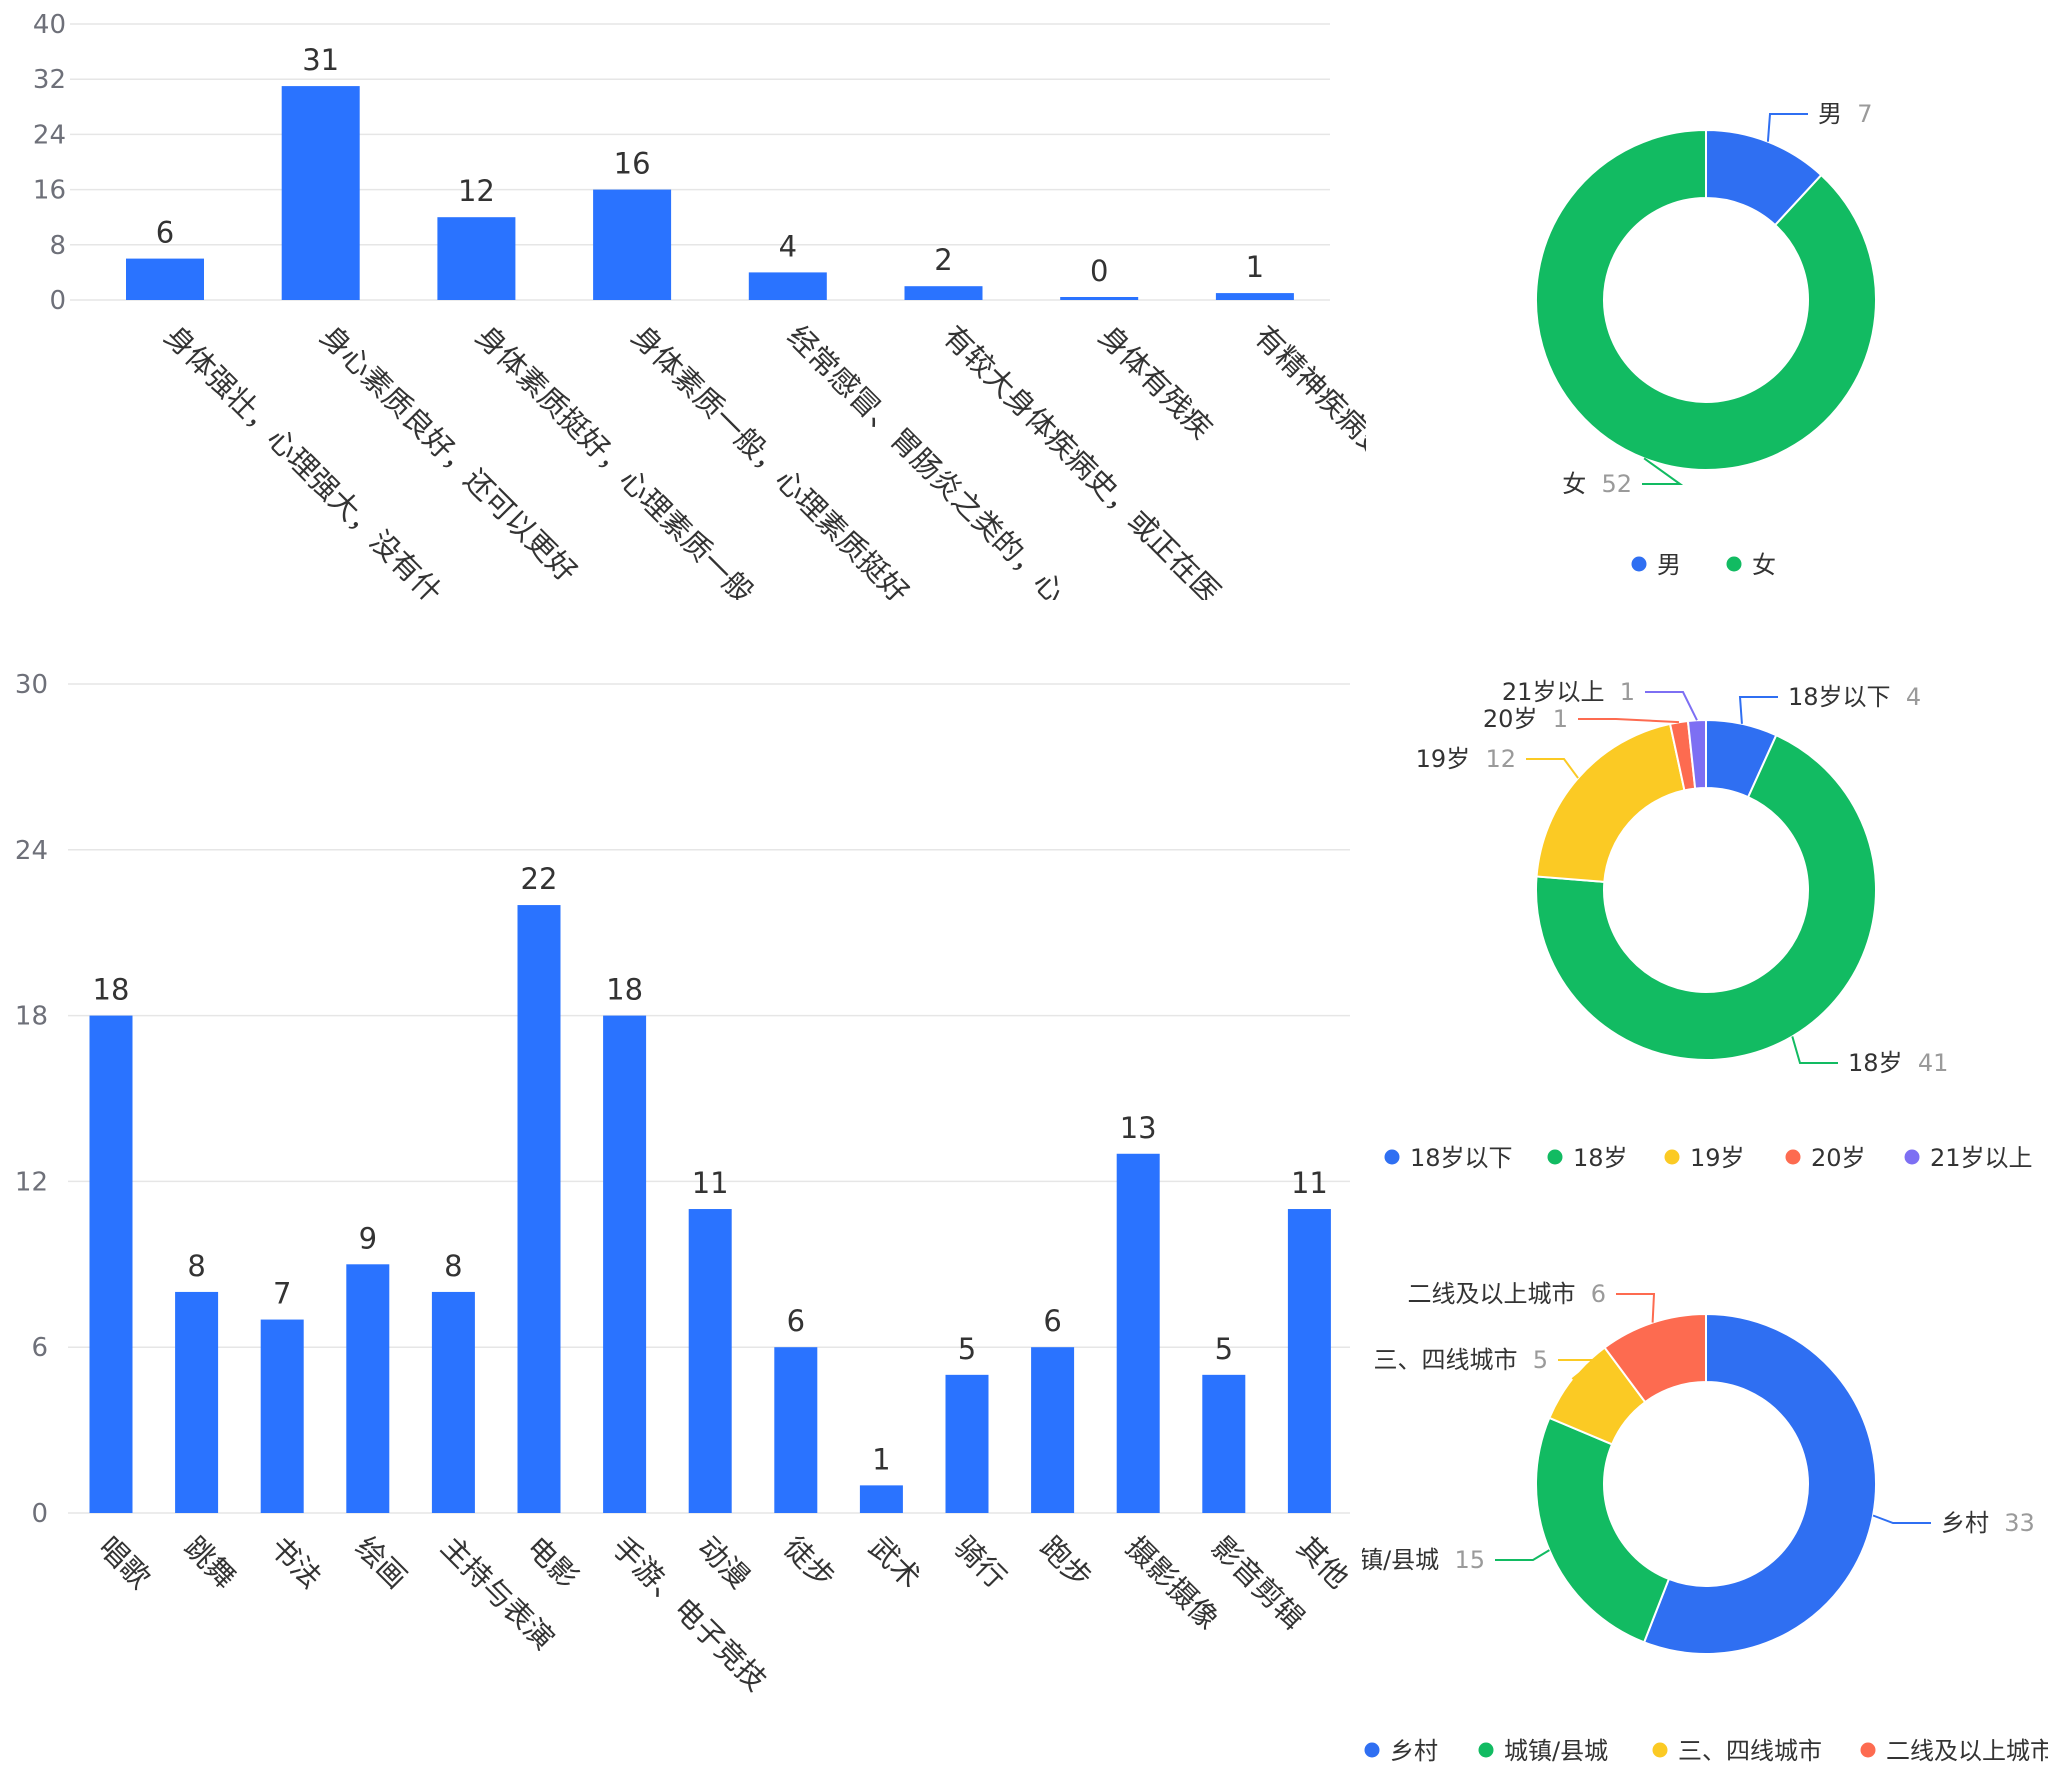  Describe the element at coordinates (1321, 392) in the screenshot. I see `x-category-label: 有精神疾病史` at that location.